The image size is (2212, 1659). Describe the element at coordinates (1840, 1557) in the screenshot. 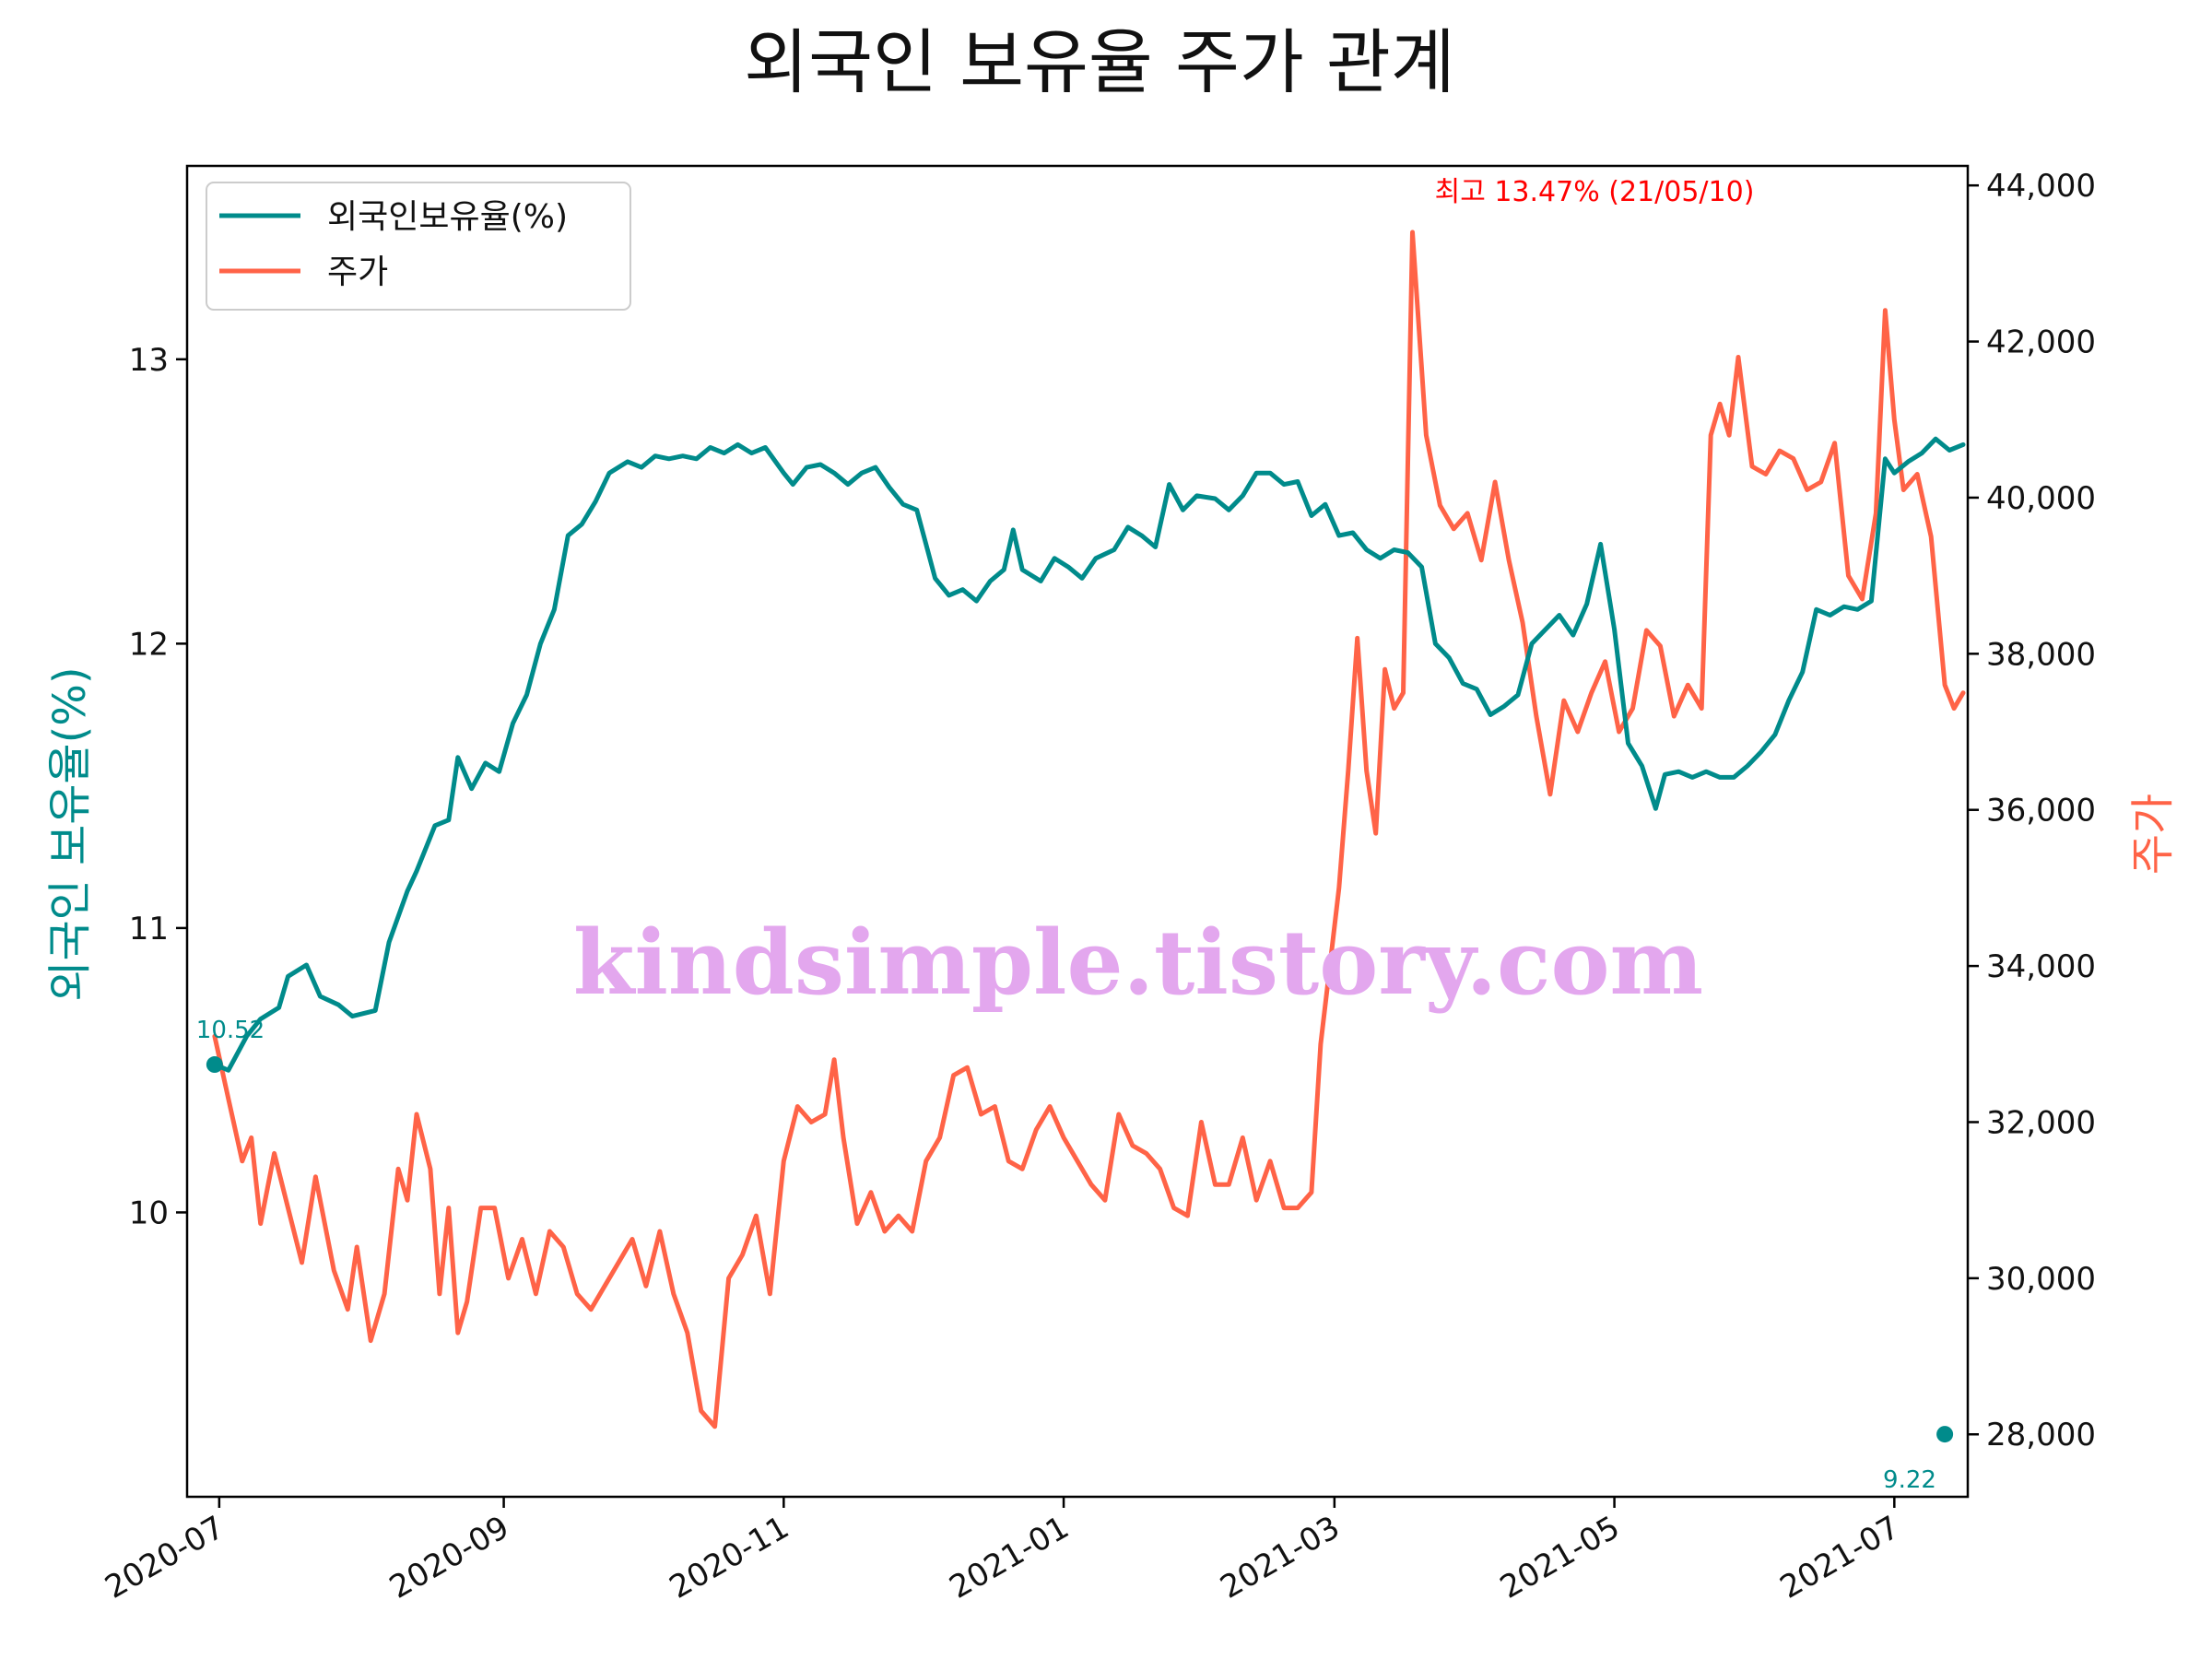

I see `x-tick-label-2021-07: 2021-07` at that location.